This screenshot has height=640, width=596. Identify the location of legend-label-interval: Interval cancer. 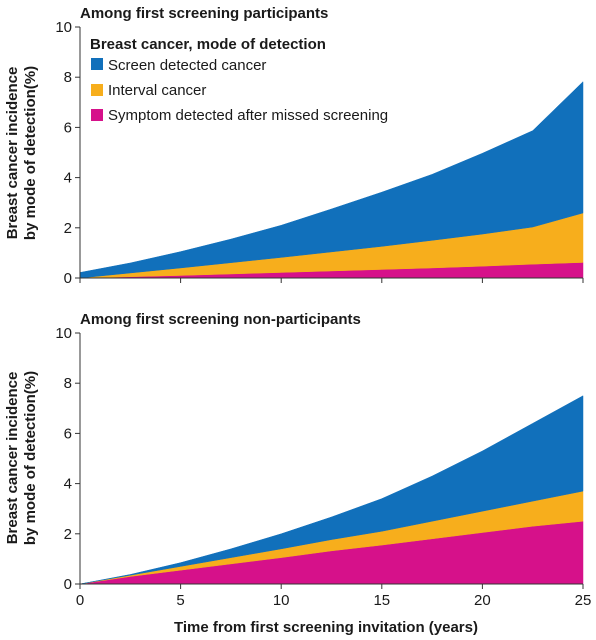
(157, 90).